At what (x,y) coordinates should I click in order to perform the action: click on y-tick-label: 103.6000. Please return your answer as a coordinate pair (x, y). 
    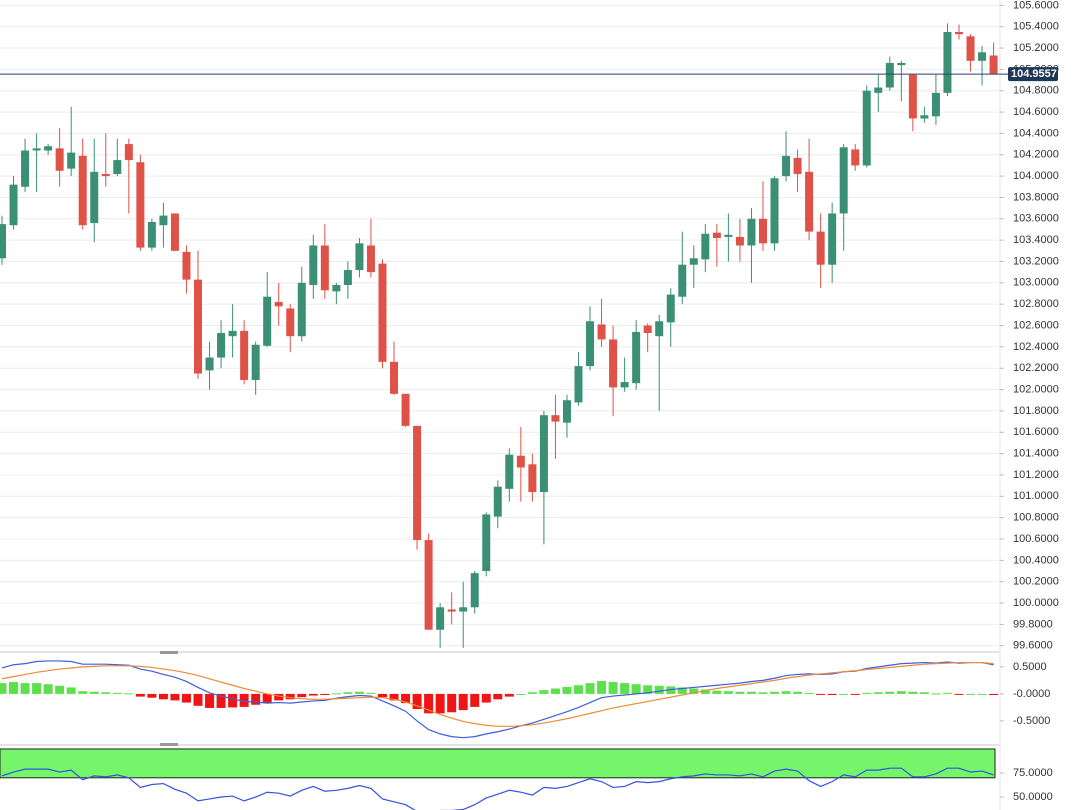
    Looking at the image, I should click on (1036, 219).